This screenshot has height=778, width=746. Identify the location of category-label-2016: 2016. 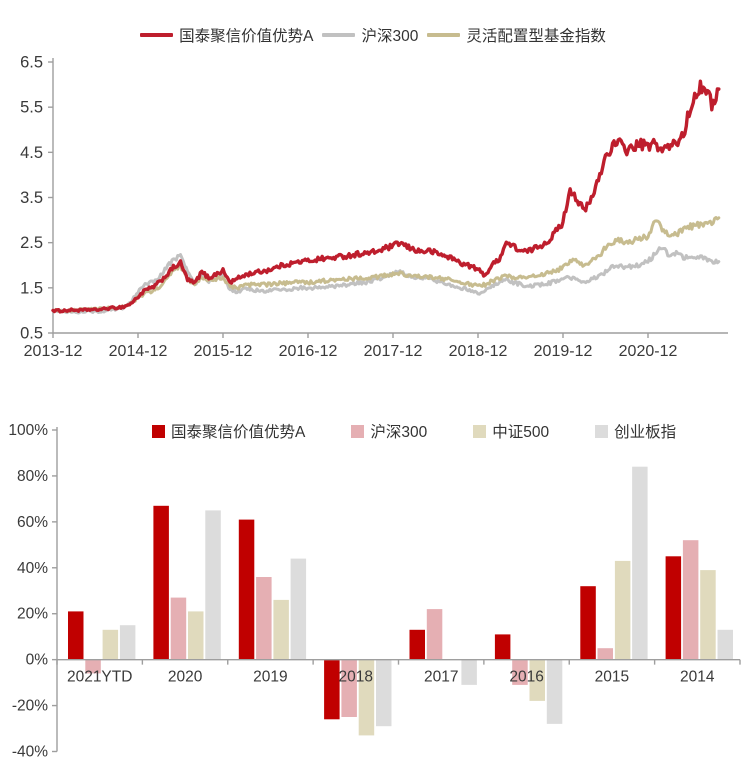
(526, 677).